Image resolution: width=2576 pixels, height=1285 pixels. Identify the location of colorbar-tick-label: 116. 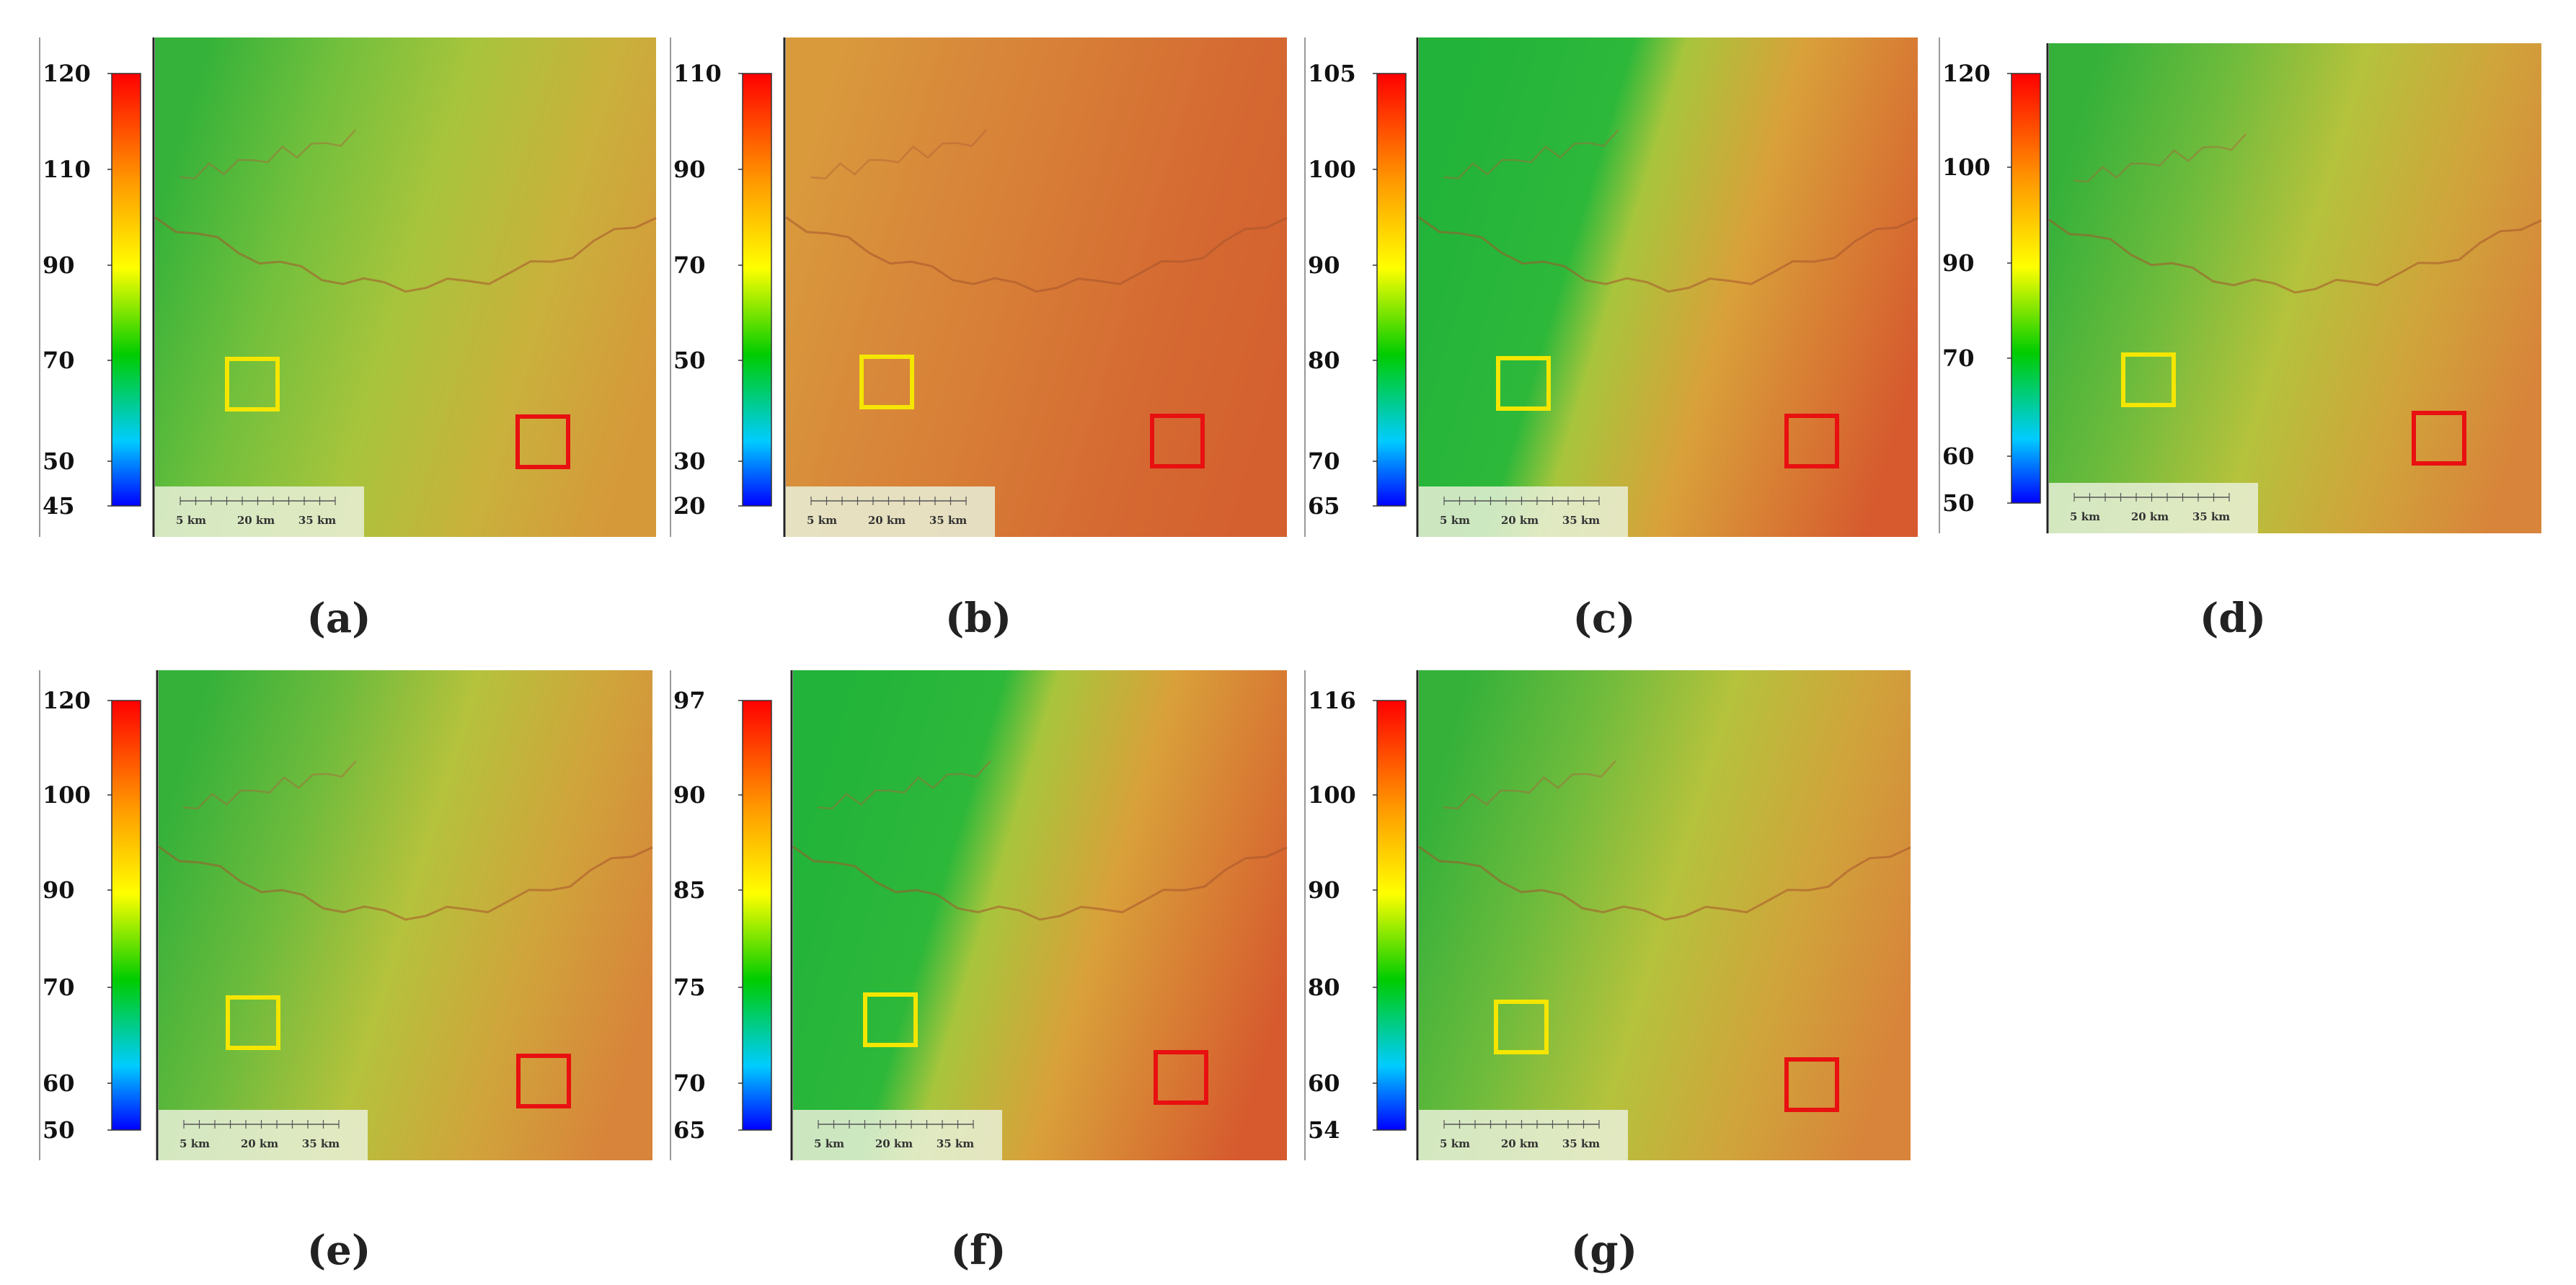
(1332, 700).